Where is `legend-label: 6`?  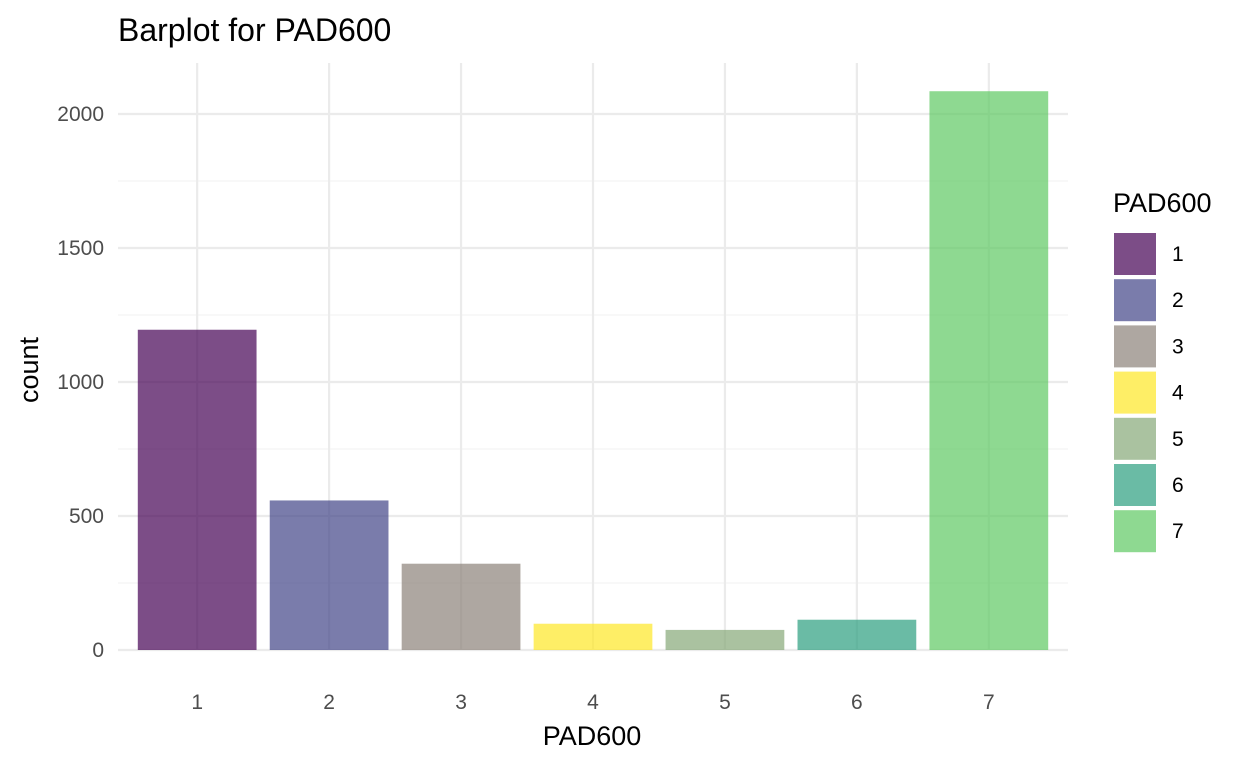
legend-label: 6 is located at coordinates (1178, 485).